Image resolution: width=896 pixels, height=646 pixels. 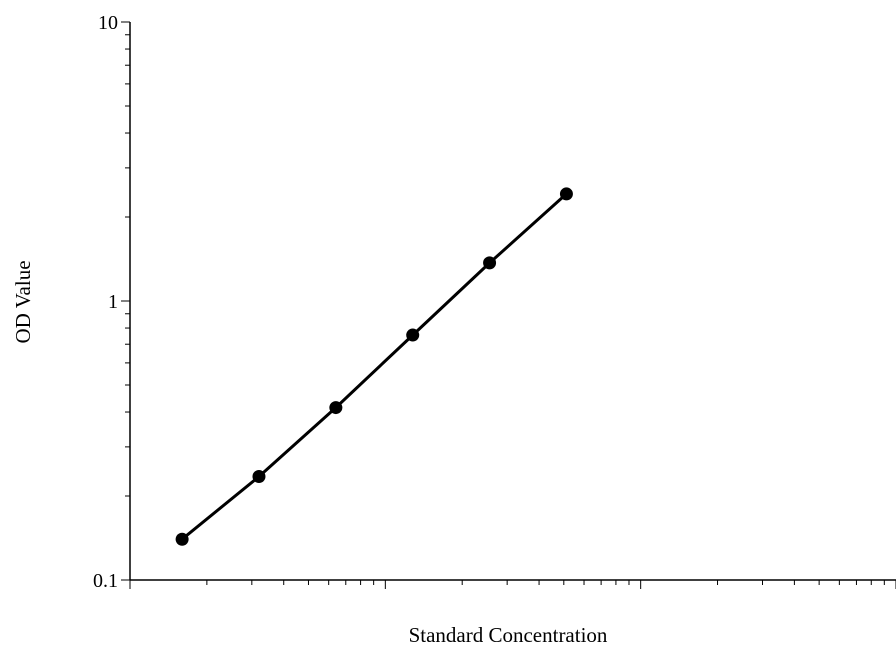 I want to click on x-axis-title: Standard Concentration, so click(x=508, y=634).